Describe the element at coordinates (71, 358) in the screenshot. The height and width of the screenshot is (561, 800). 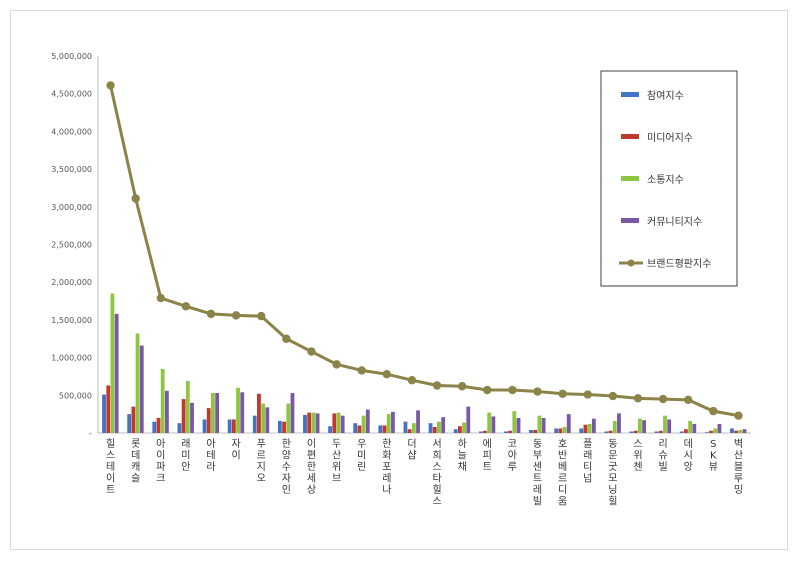
I see `y-tick-label: 1,000,000` at that location.